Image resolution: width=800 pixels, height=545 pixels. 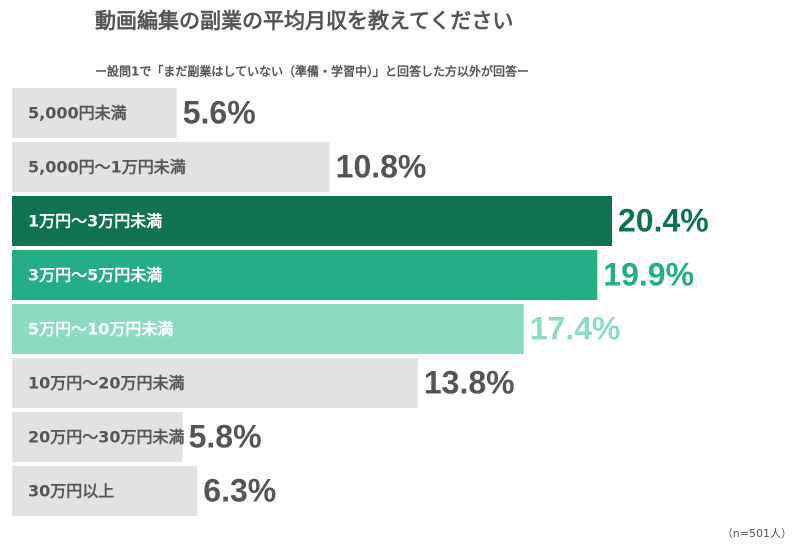 I want to click on category-label: 5万円〜10万円未満, so click(x=100, y=329).